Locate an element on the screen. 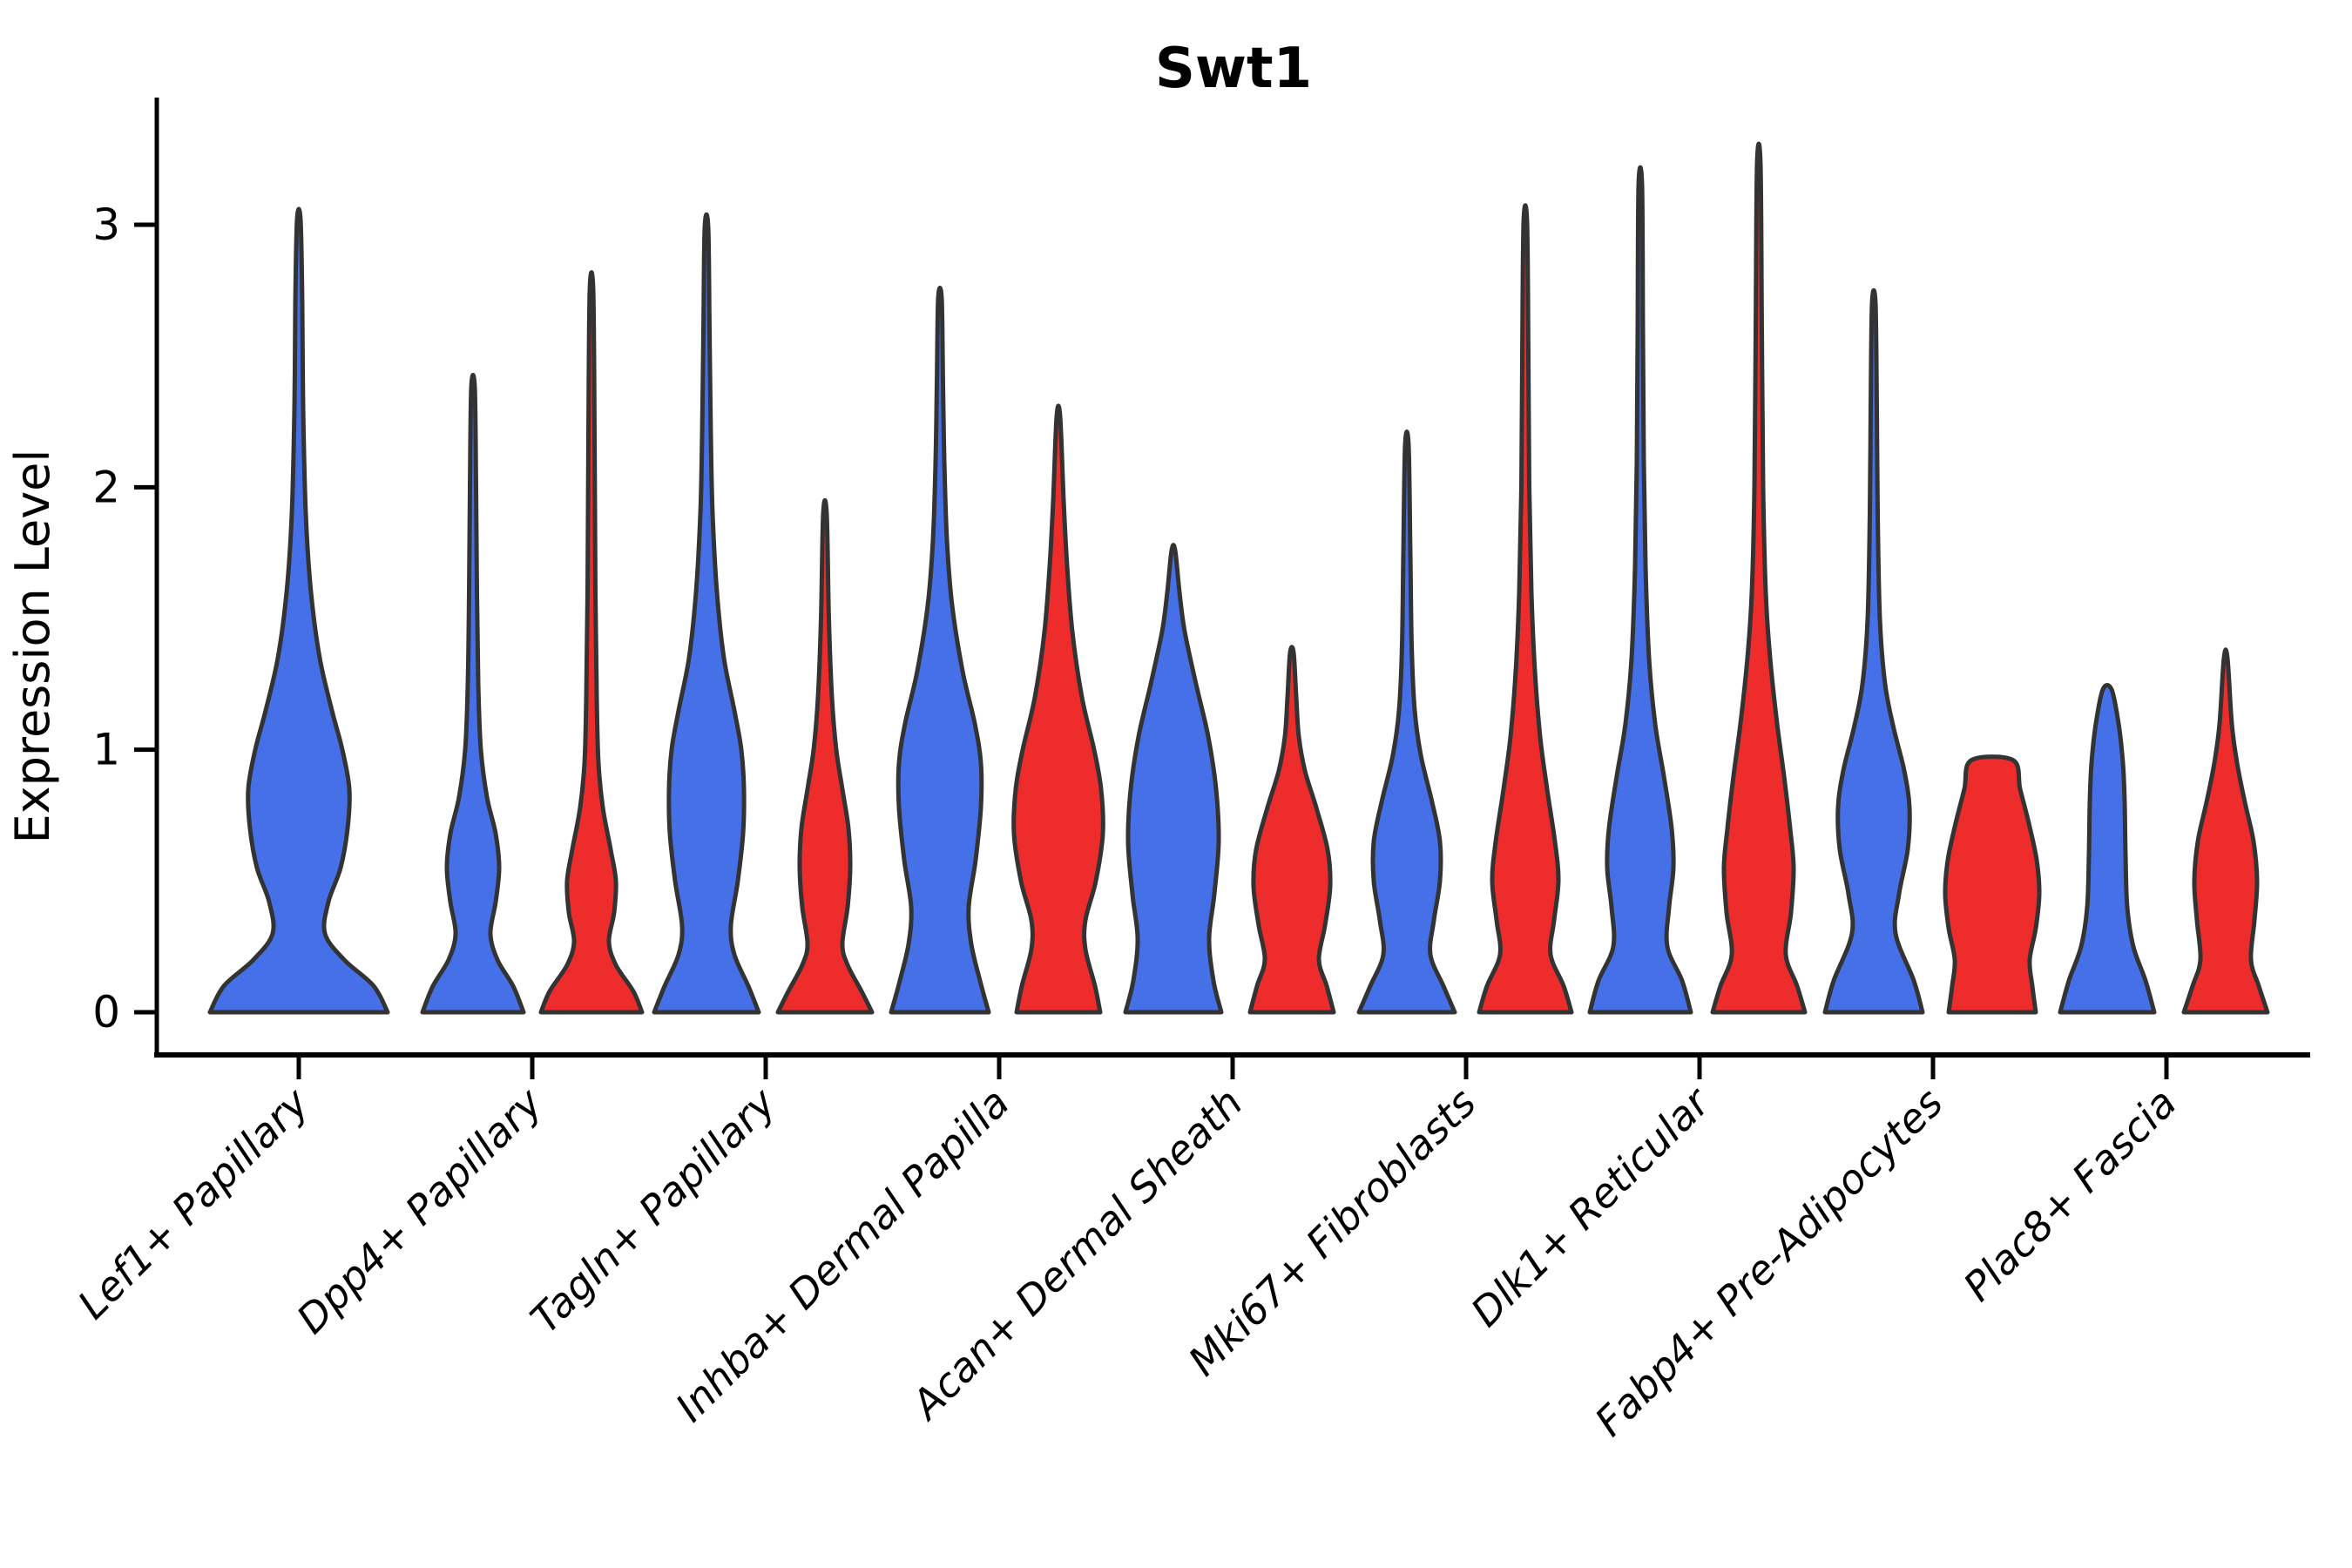 Image resolution: width=2352 pixels, height=1568 pixels. y-tick-label-0: 0 is located at coordinates (106, 1012).